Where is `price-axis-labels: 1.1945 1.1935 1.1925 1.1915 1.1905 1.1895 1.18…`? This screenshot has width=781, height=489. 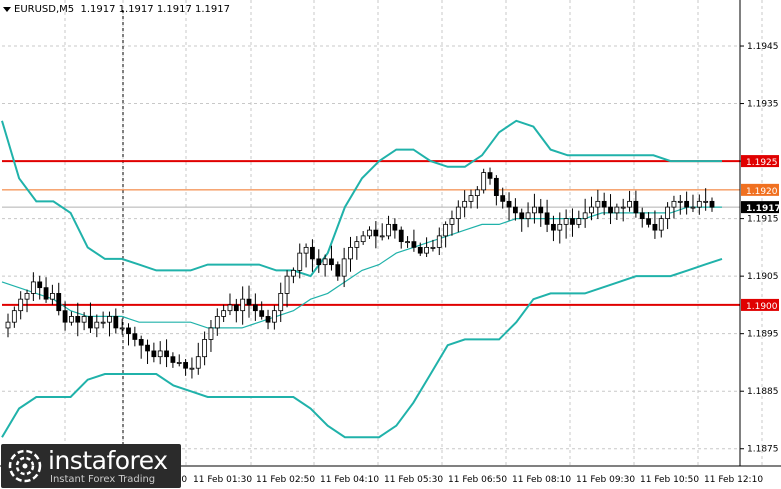 price-axis-labels: 1.1945 1.1935 1.1925 1.1915 1.1905 1.1895 1.18… is located at coordinates (759, 248).